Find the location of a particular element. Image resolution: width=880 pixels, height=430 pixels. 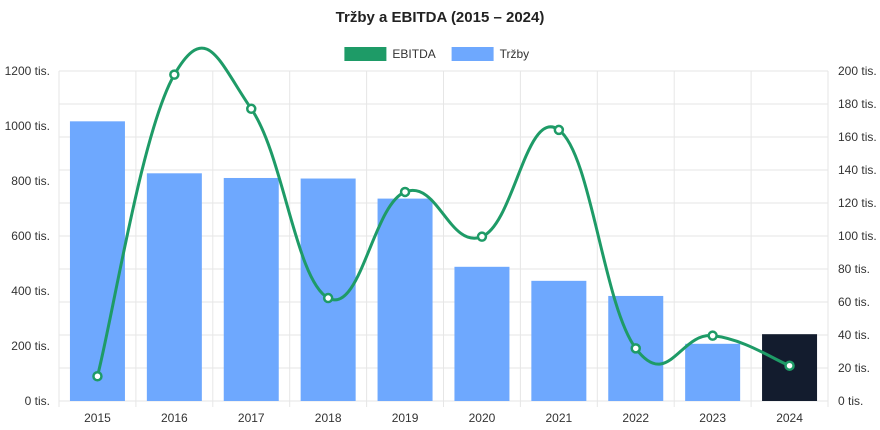

ebitda-point-2024 is located at coordinates (789, 365).